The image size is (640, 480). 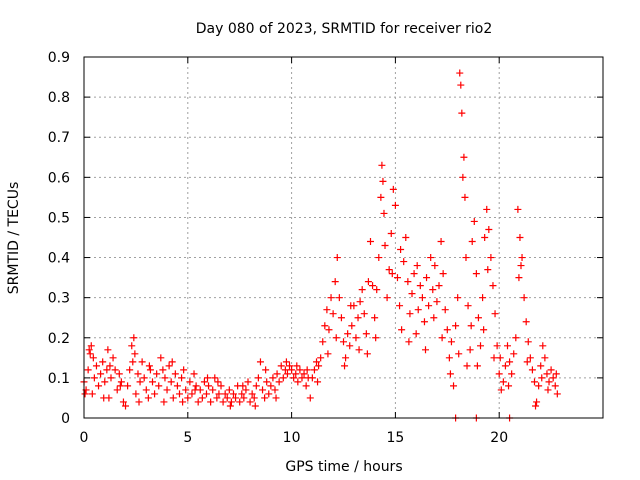 I want to click on y-tick-label: 0.7, so click(x=59, y=138).